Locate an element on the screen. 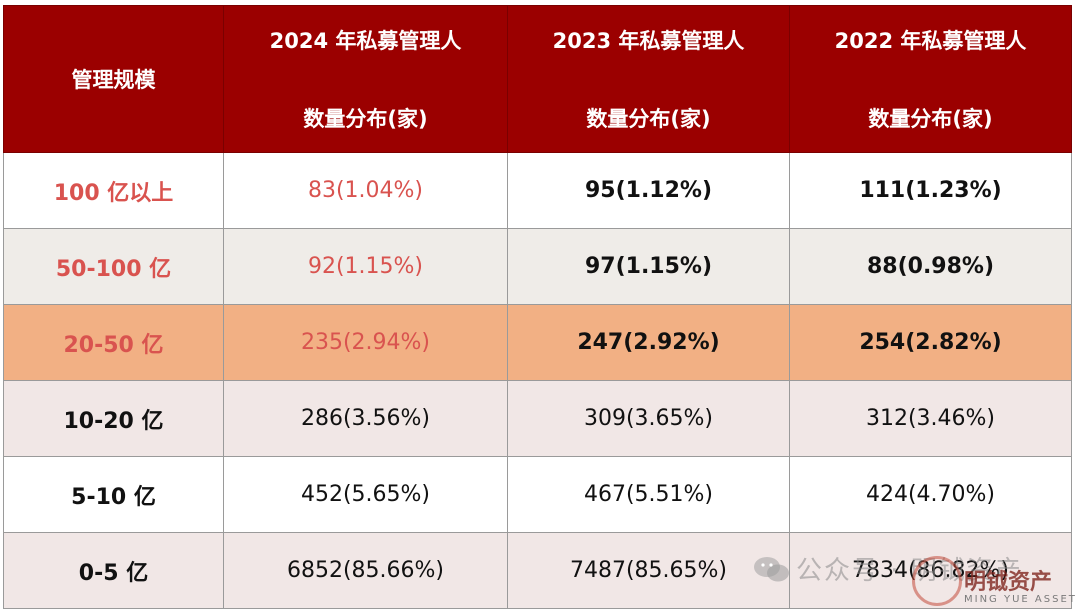 The image size is (1080, 612). header-2022-subtitle: 数量分布(家) is located at coordinates (930, 119).